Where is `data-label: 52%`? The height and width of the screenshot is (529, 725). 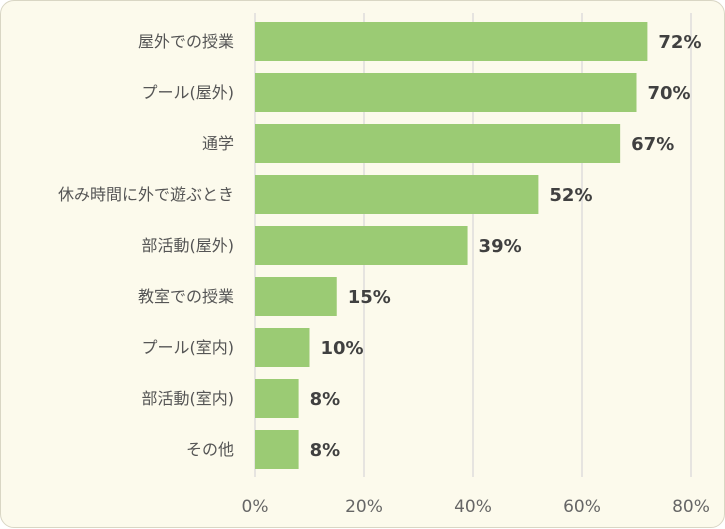 data-label: 52% is located at coordinates (570, 195).